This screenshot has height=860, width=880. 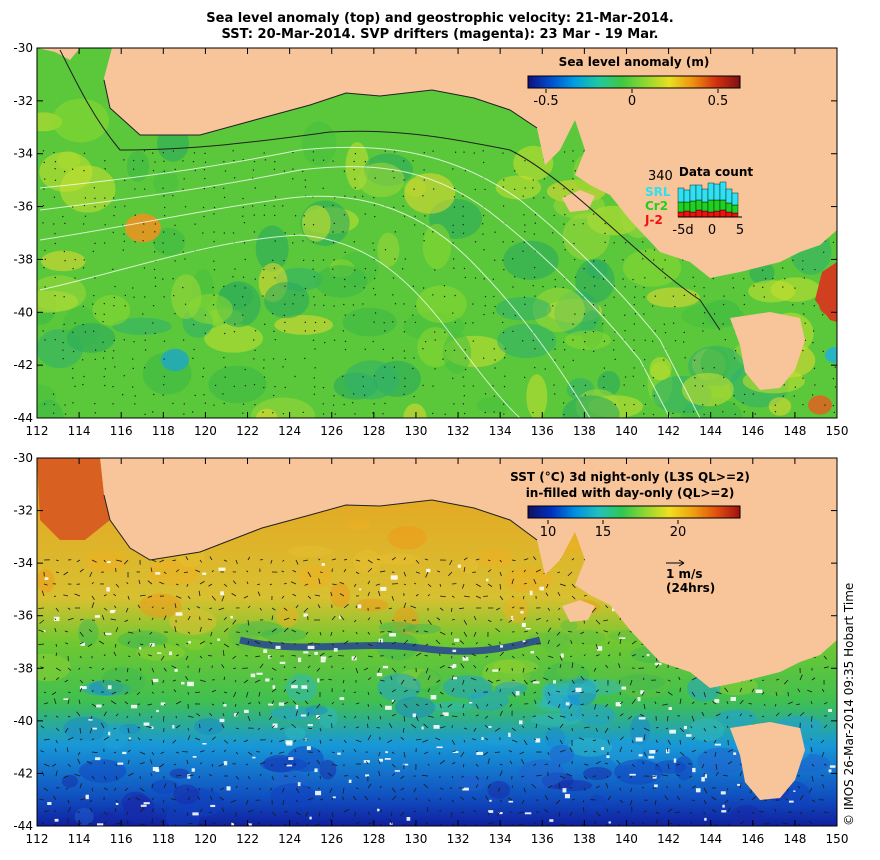 I want to click on data-count-bar-j2, so click(x=699, y=213).